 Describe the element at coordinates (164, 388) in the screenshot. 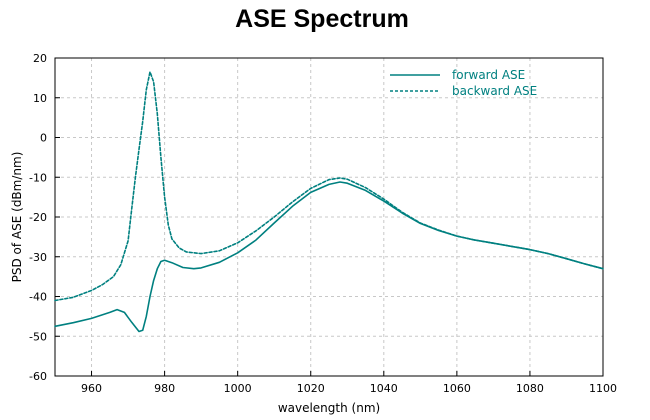

I see `x-tick-label: 980` at that location.